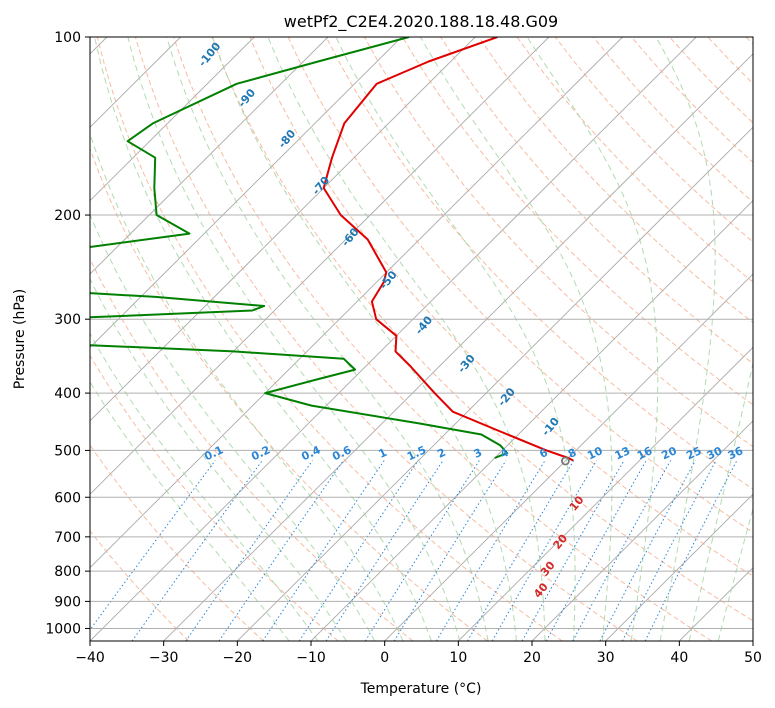 The height and width of the screenshot is (708, 775). I want to click on mixing-ratio-label: 30, so click(715, 453).